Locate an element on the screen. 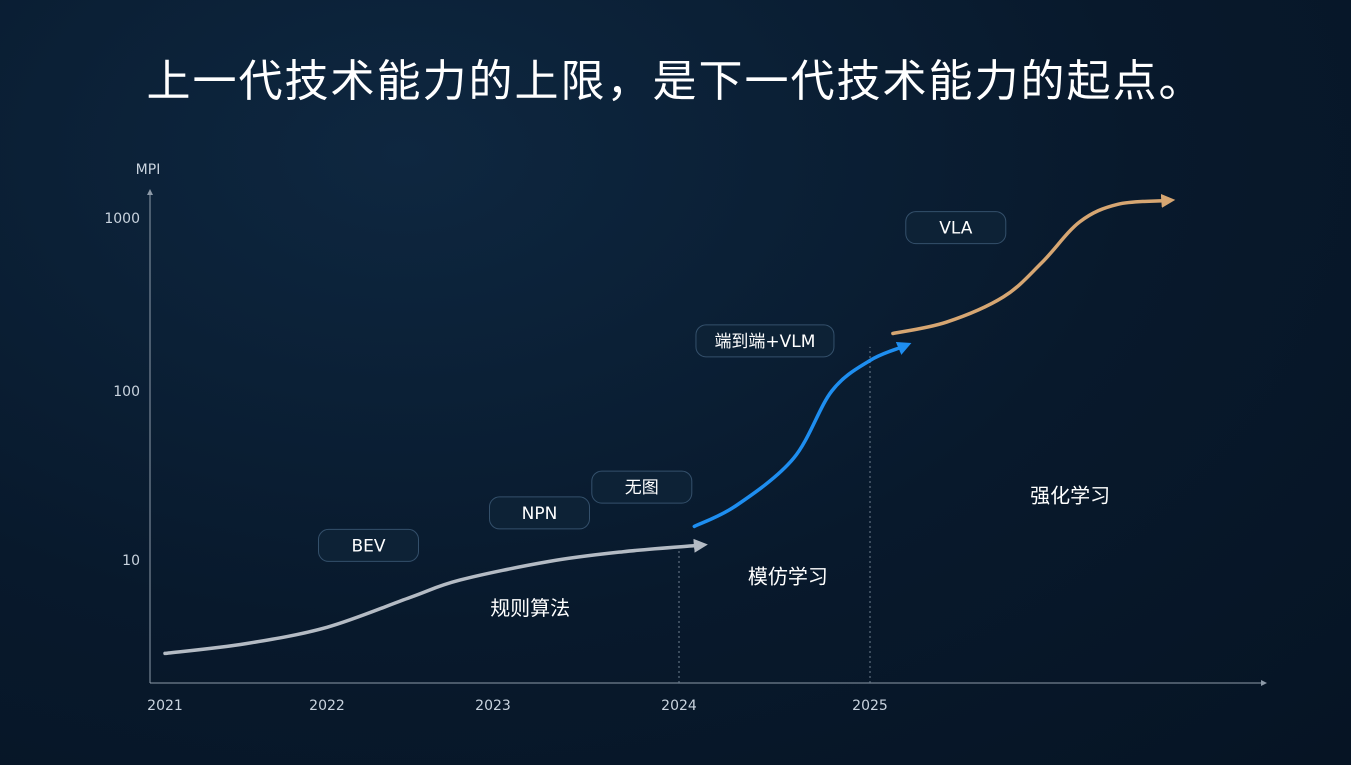 The height and width of the screenshot is (765, 1351). y-tick-10: 10 is located at coordinates (131, 561).